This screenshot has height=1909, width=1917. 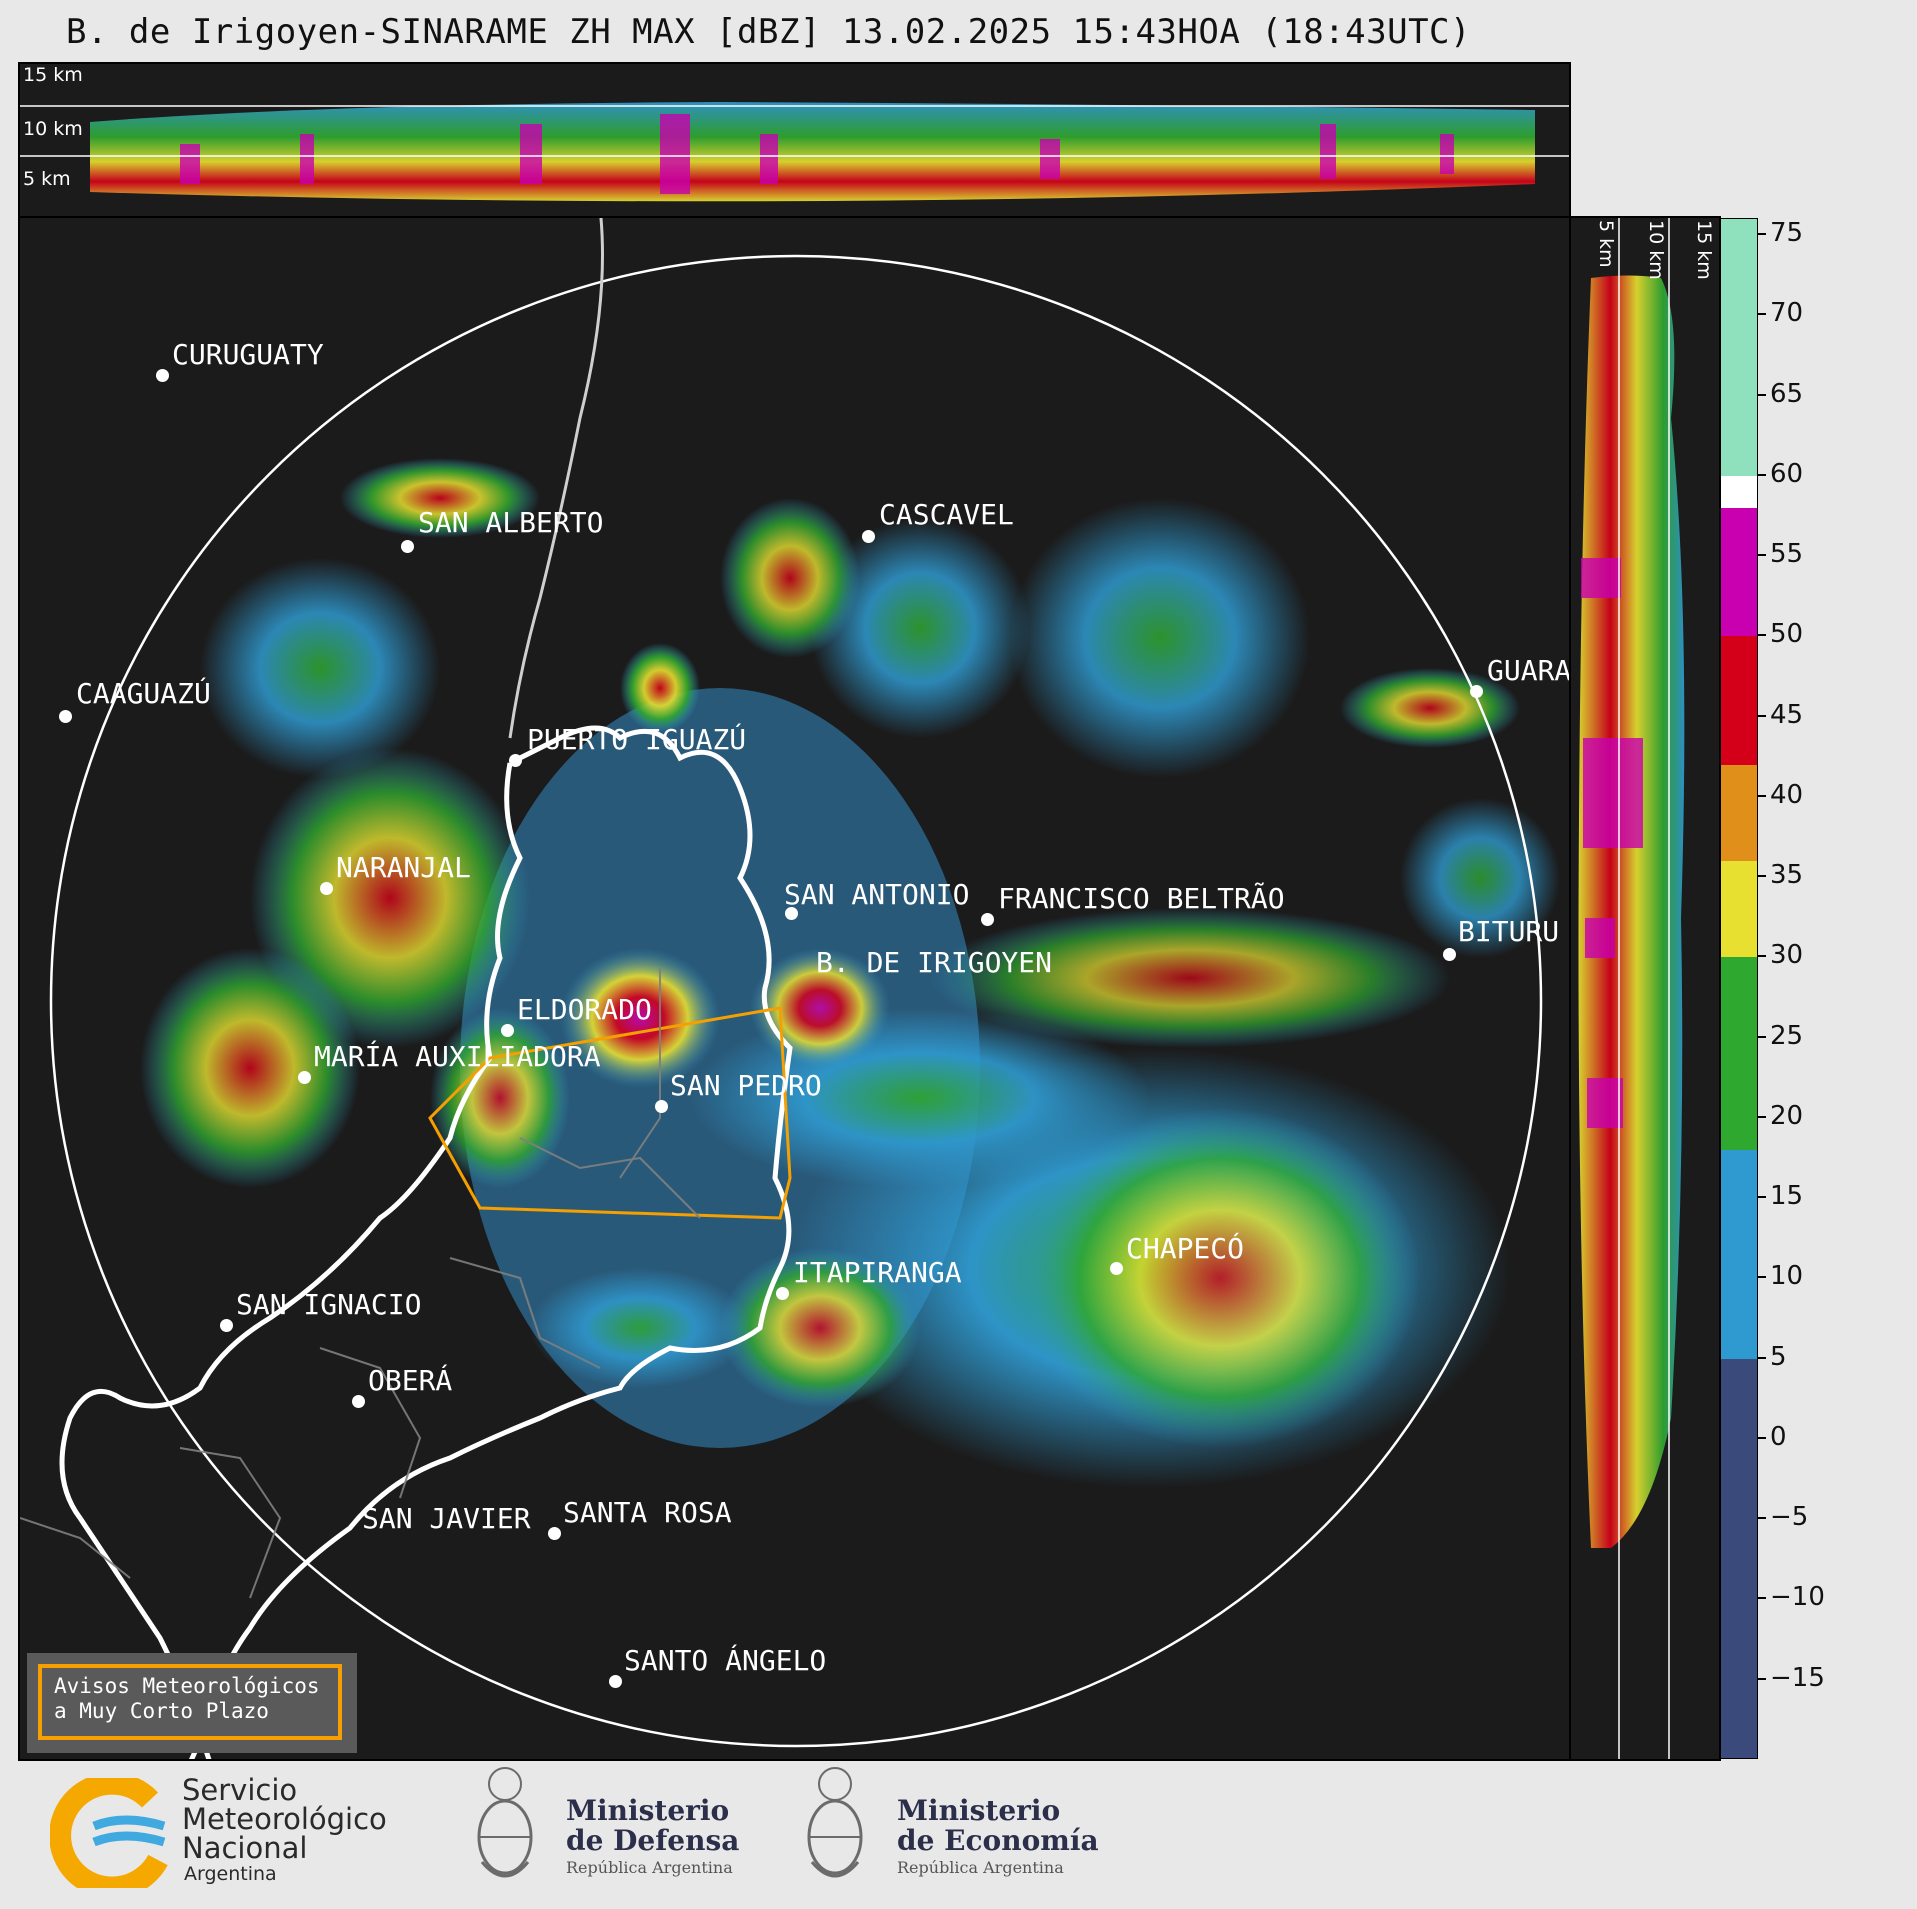 What do you see at coordinates (649, 1867) in the screenshot?
I see `defensa-line-3: República Argentina` at bounding box center [649, 1867].